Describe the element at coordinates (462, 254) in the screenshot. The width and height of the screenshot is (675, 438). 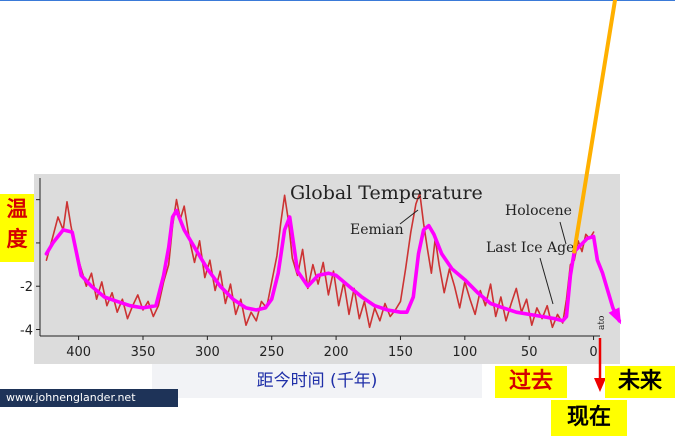
I see `annotations: Eemian Holocene Last Ice Age` at that location.